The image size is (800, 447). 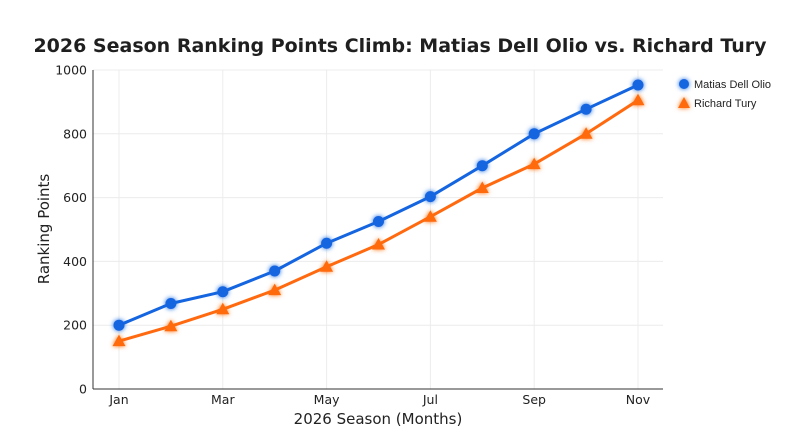 I want to click on x-tick-label: May, so click(x=327, y=399).